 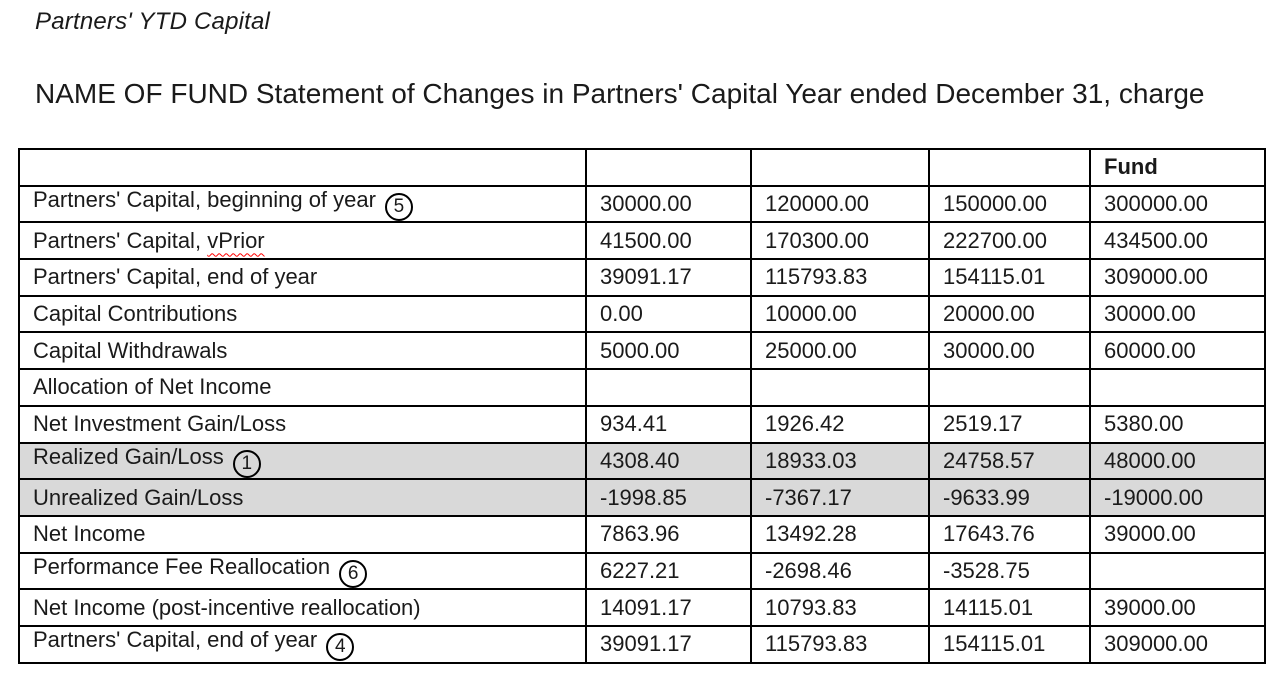 I want to click on value-cell: 120000.00, so click(x=840, y=204).